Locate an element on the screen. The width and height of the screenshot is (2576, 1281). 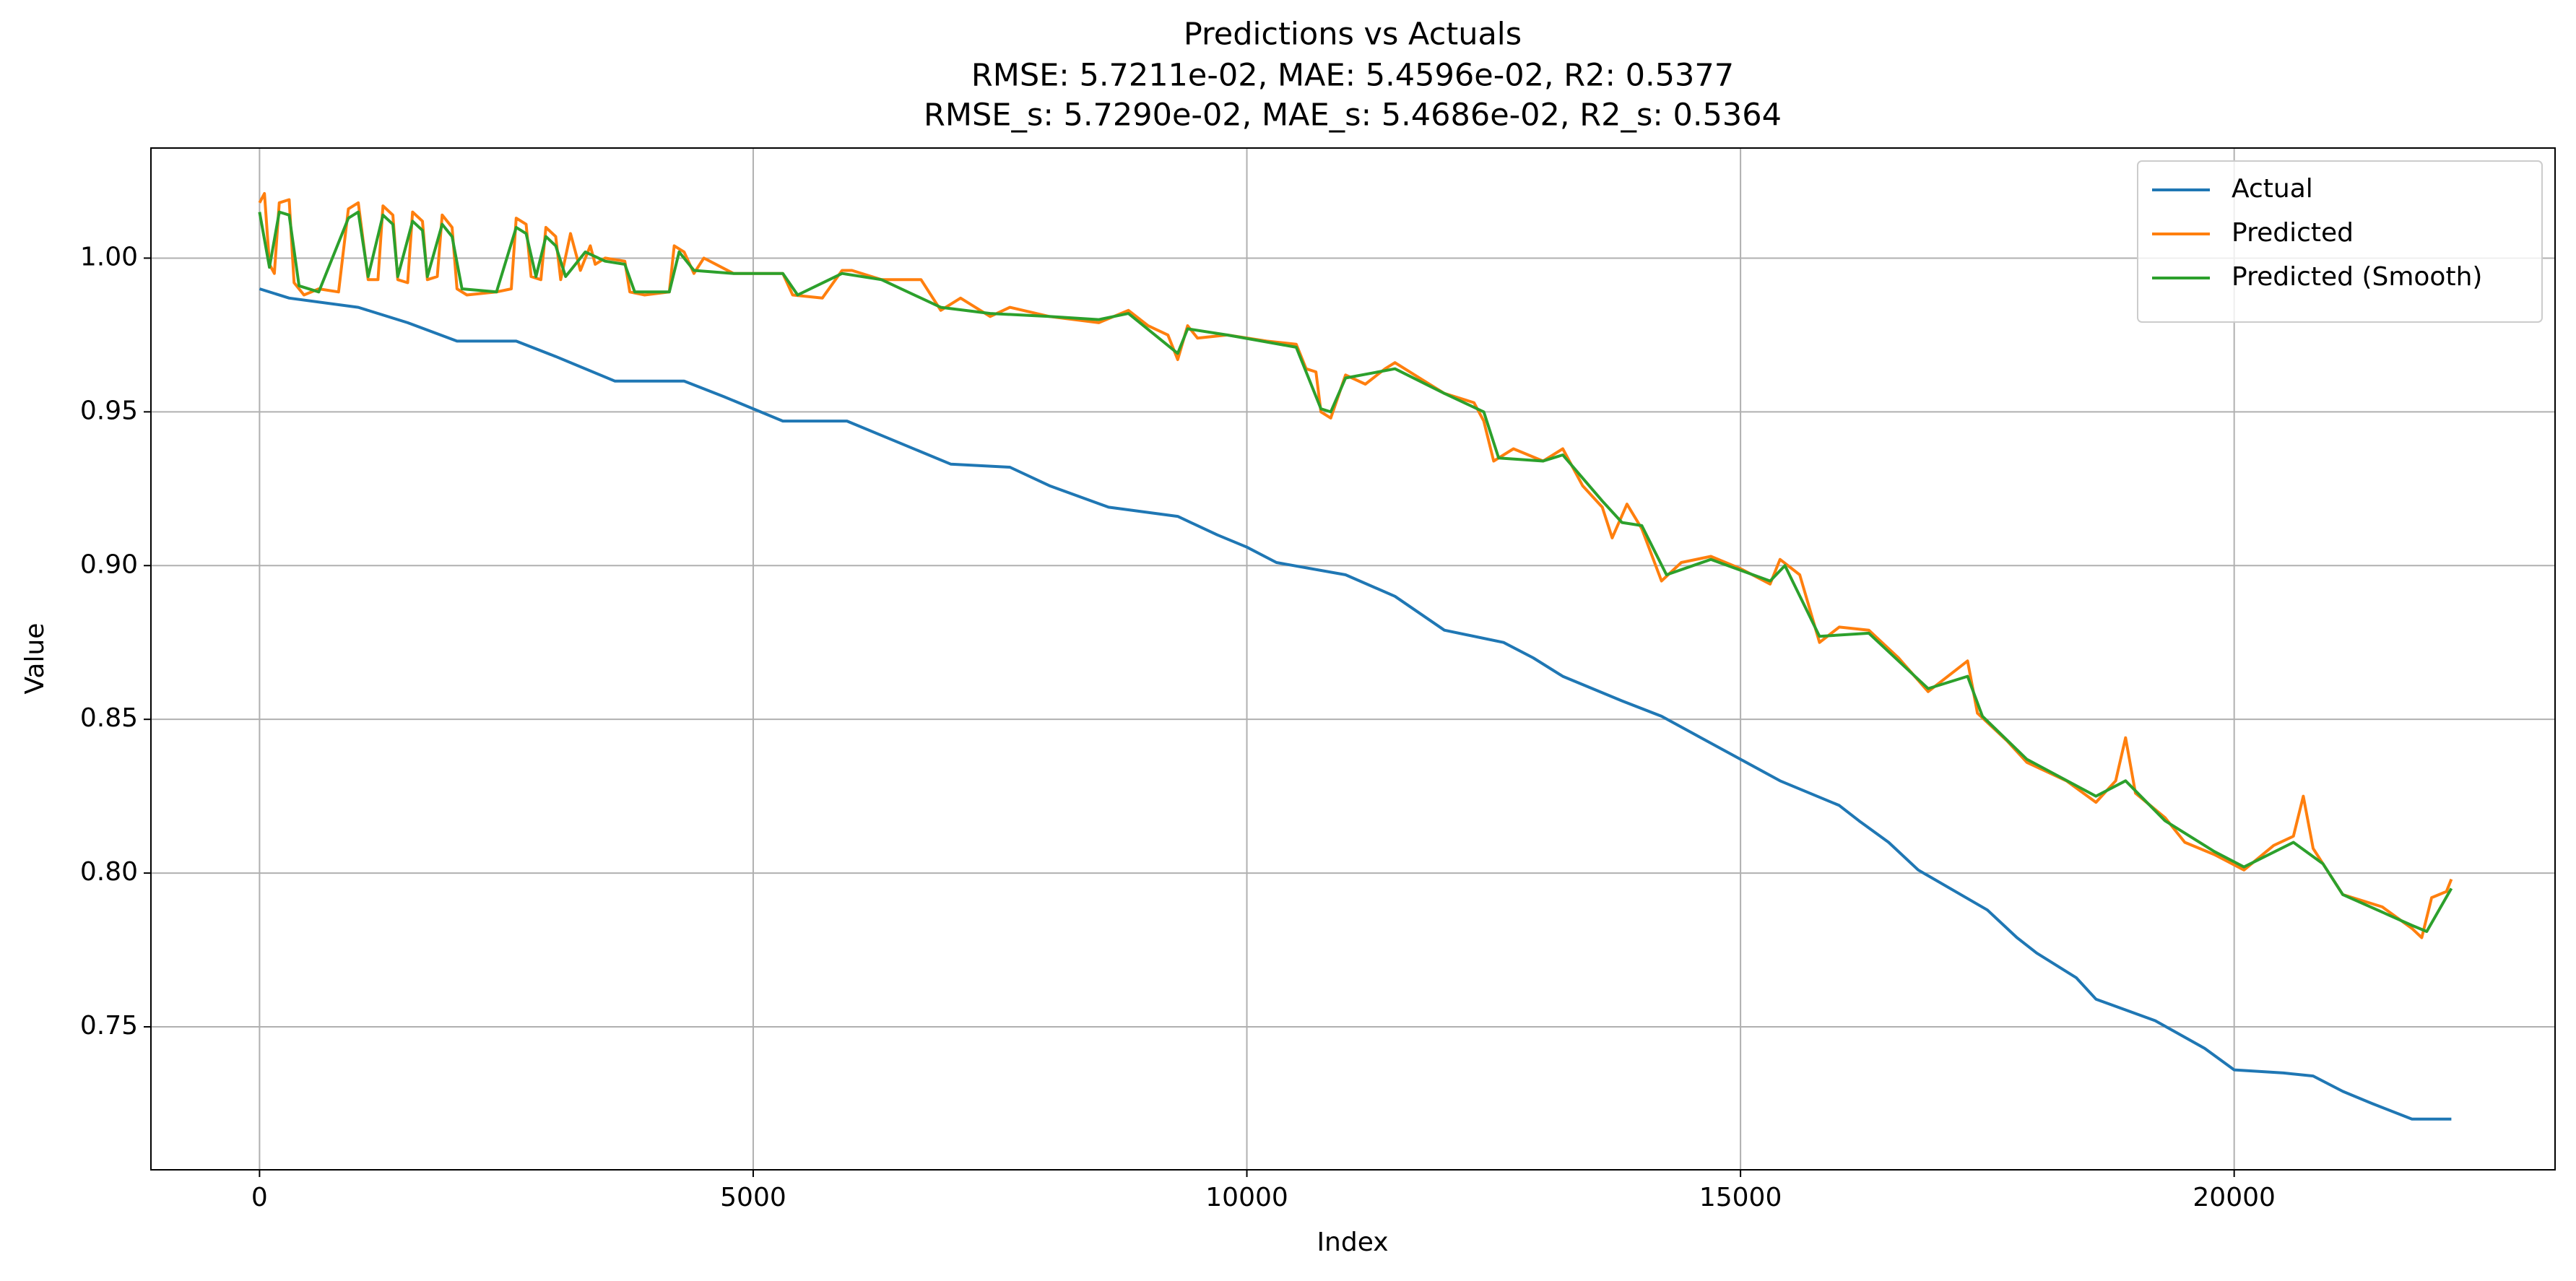
legend-box is located at coordinates (2340, 241).